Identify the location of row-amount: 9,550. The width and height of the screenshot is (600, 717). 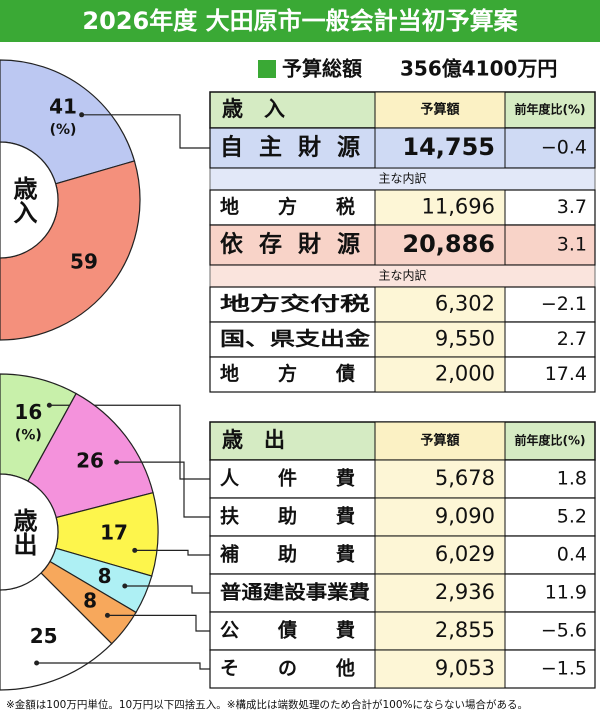
(465, 339).